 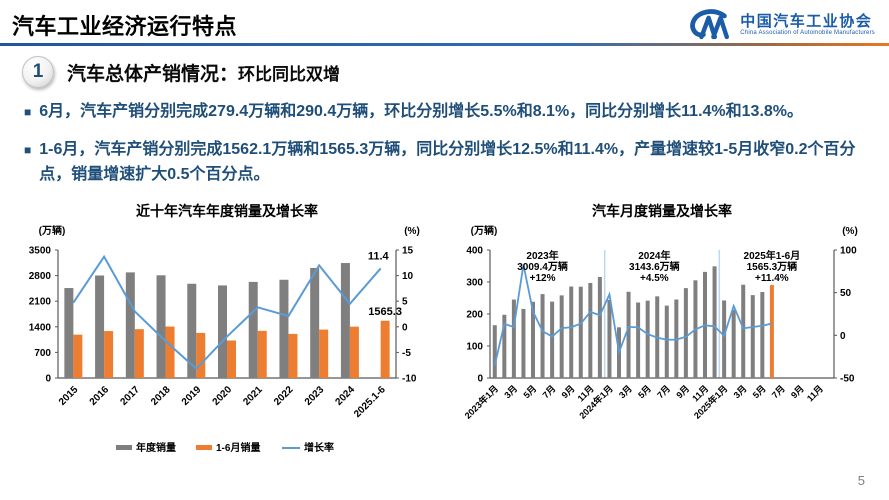 What do you see at coordinates (481, 402) in the screenshot?
I see `svg-text: 2023年1月` at bounding box center [481, 402].